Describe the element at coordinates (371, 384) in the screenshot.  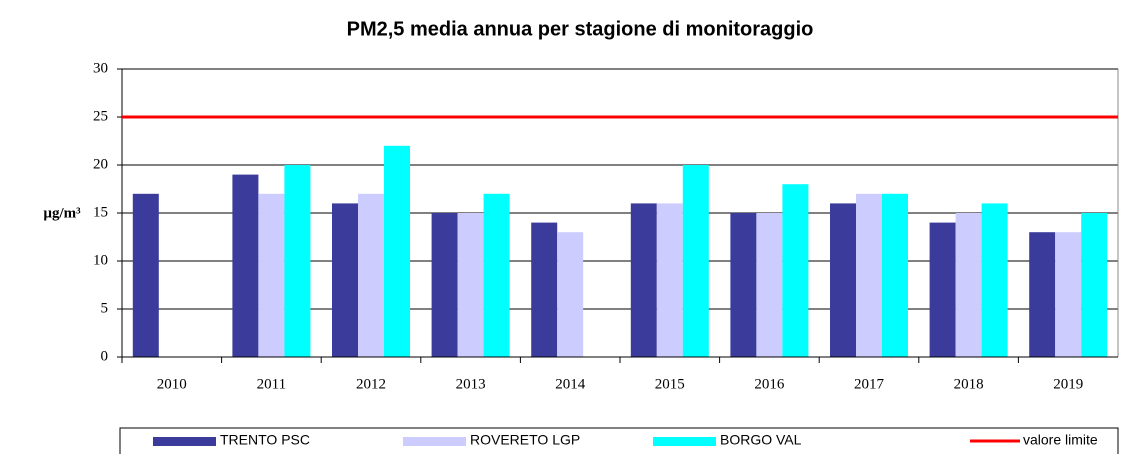
I see `x-tick-label: 2012` at that location.